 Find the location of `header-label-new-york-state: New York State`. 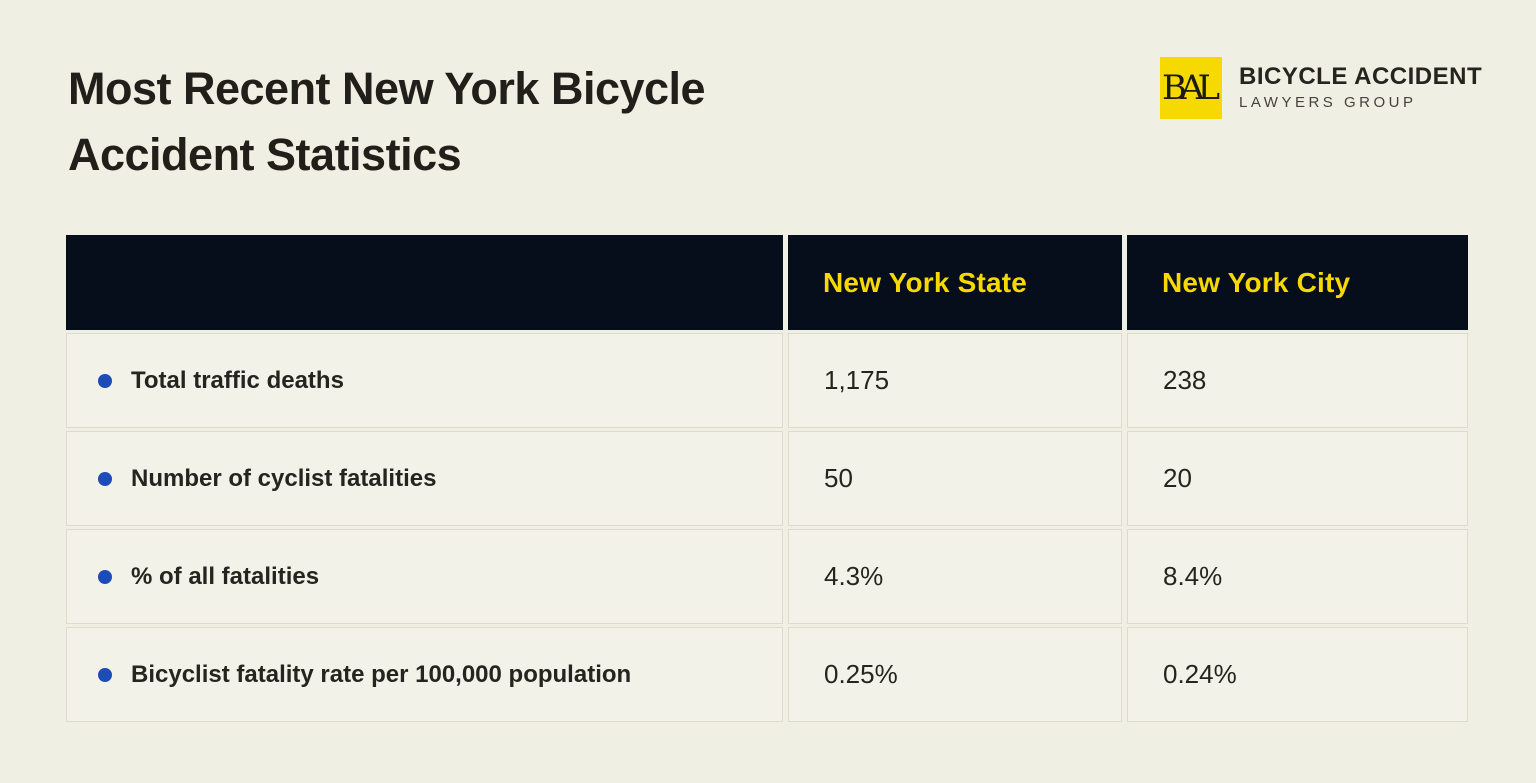

header-label-new-york-state: New York State is located at coordinates (925, 282).